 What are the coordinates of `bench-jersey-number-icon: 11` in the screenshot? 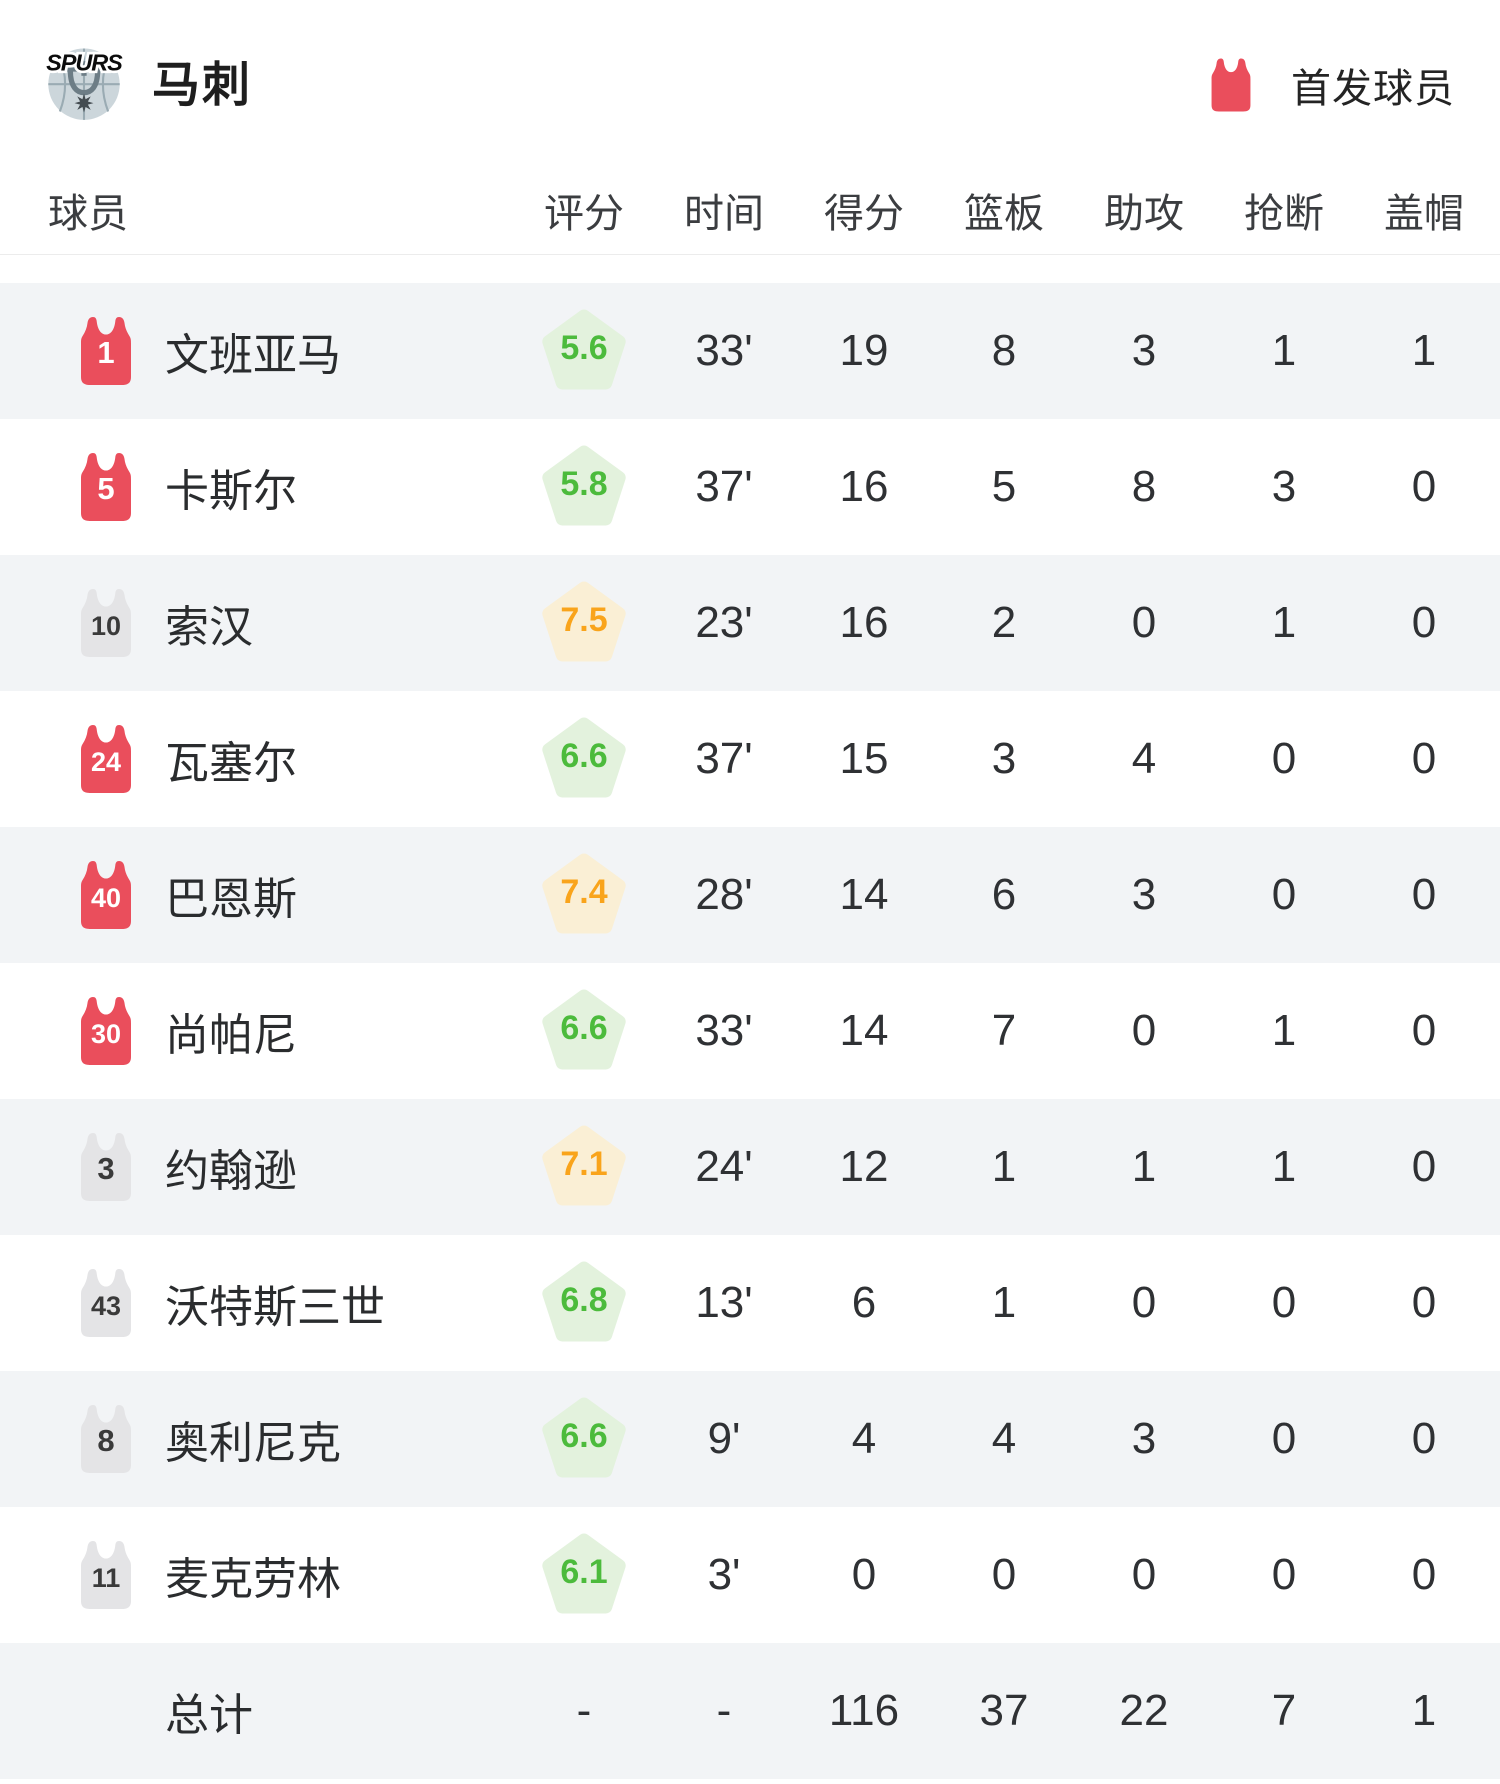 It's located at (106, 1575).